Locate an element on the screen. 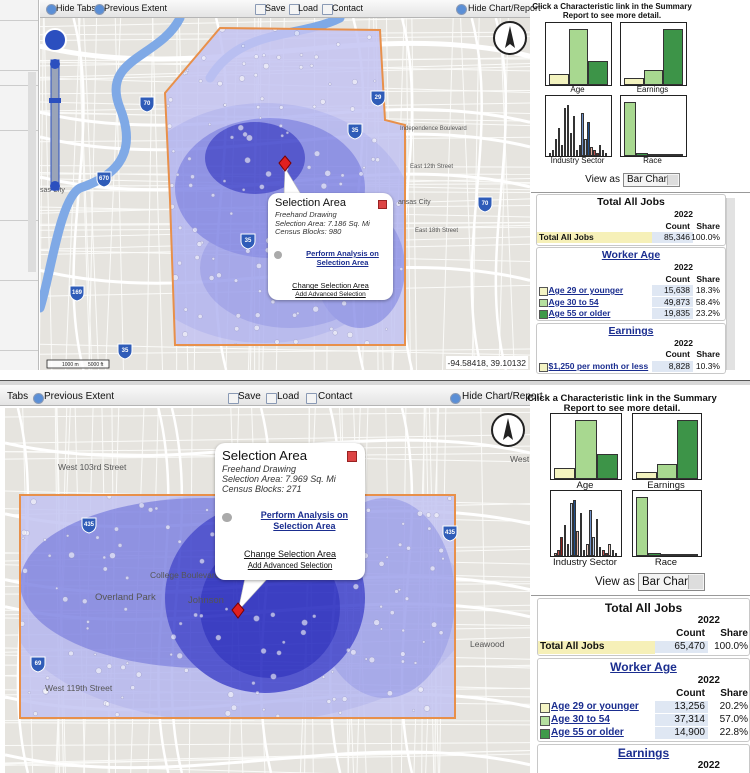 This screenshot has height=773, width=750. toolbar-icon is located at coordinates (233, 398).